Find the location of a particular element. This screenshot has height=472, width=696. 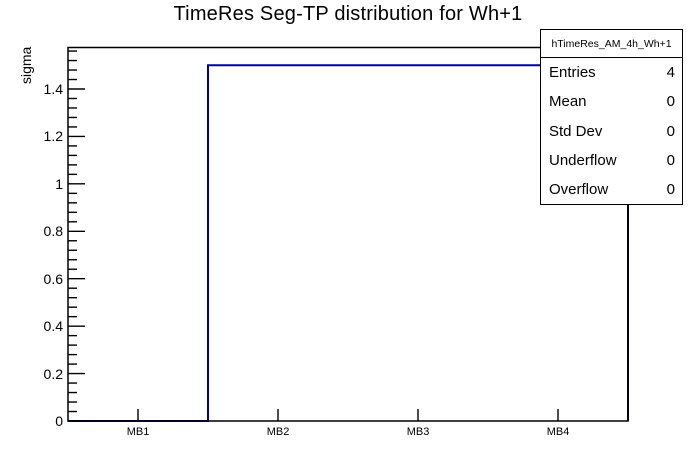

stats-label: Mean is located at coordinates (568, 102).